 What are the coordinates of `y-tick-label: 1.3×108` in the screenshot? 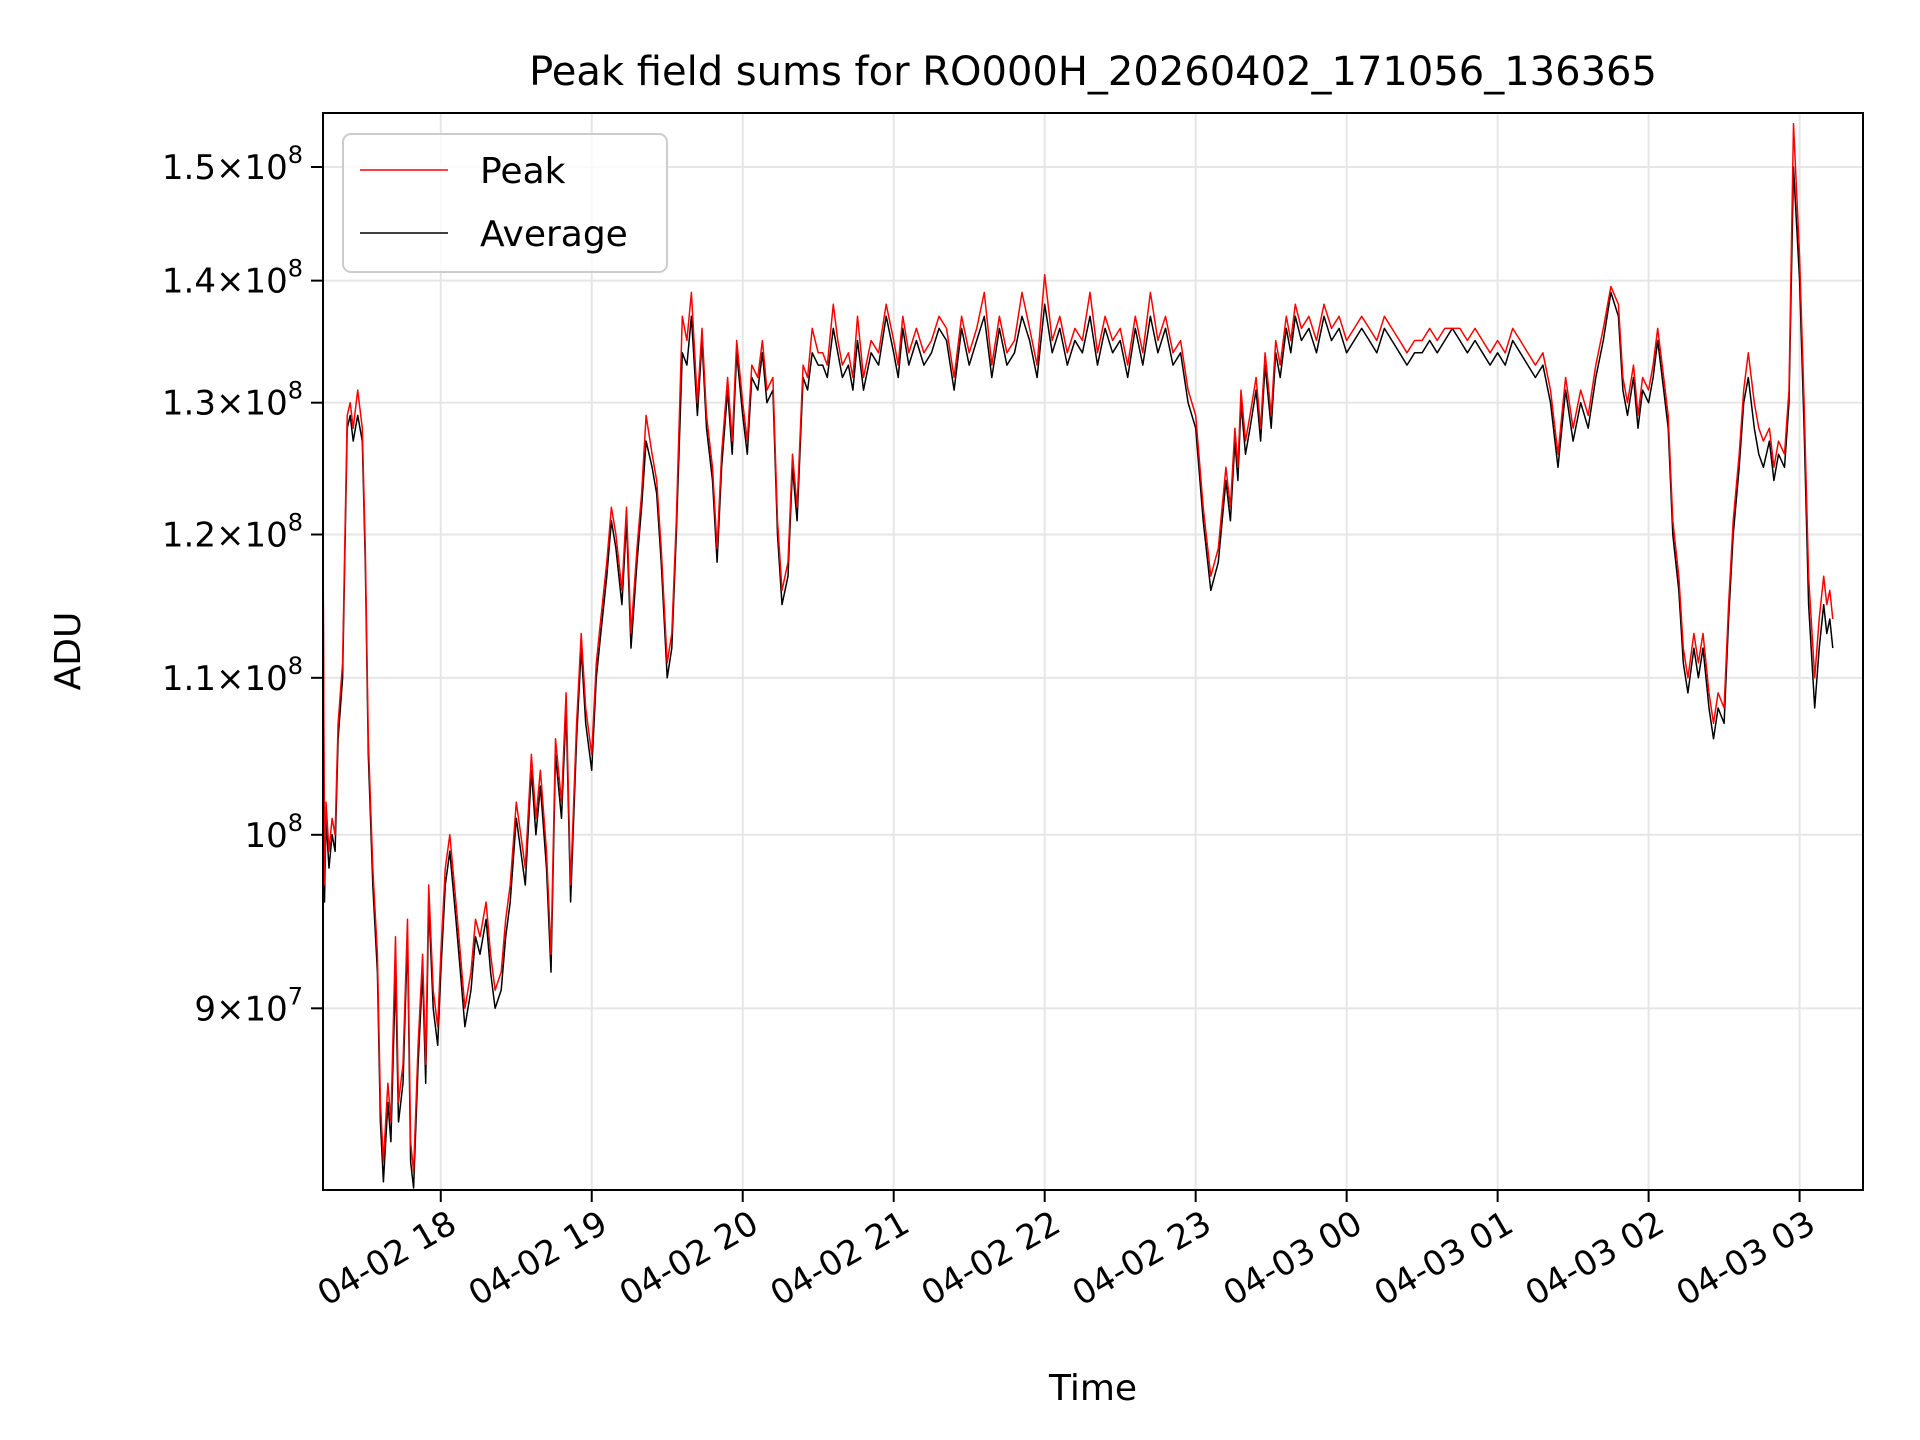 It's located at (232, 400).